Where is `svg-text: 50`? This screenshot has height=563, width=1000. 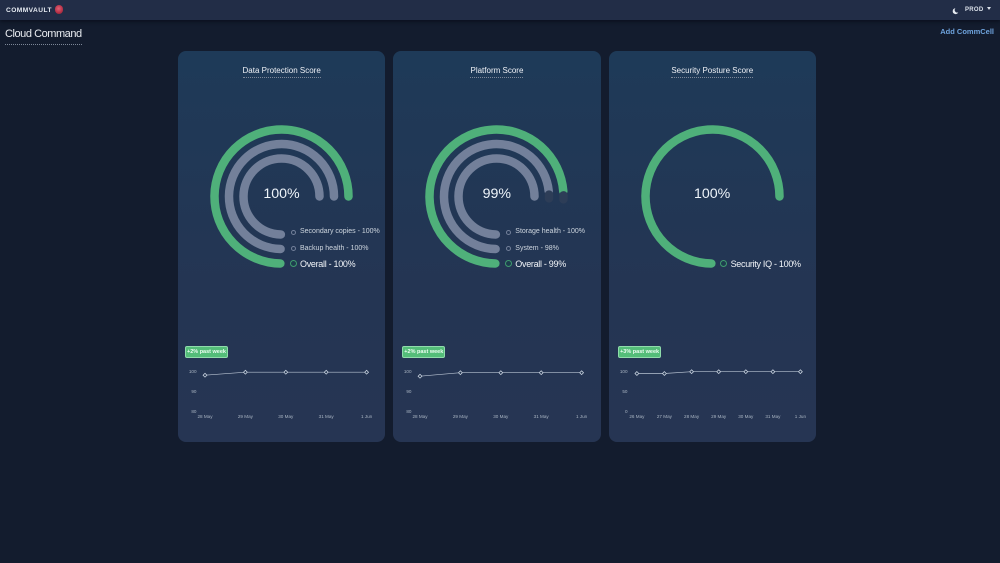
svg-text: 50 is located at coordinates (625, 391).